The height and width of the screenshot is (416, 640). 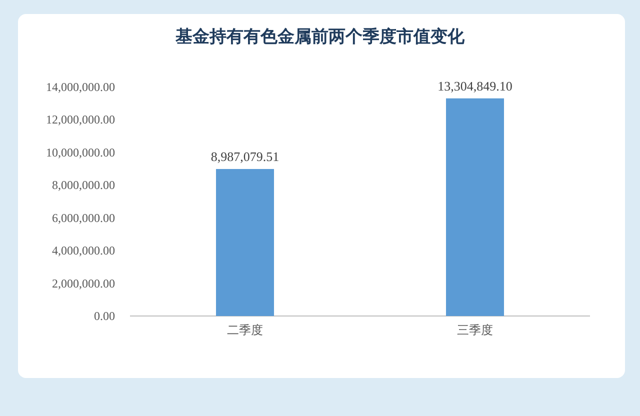 What do you see at coordinates (83, 283) in the screenshot?
I see `ytick: 2,000,000.00` at bounding box center [83, 283].